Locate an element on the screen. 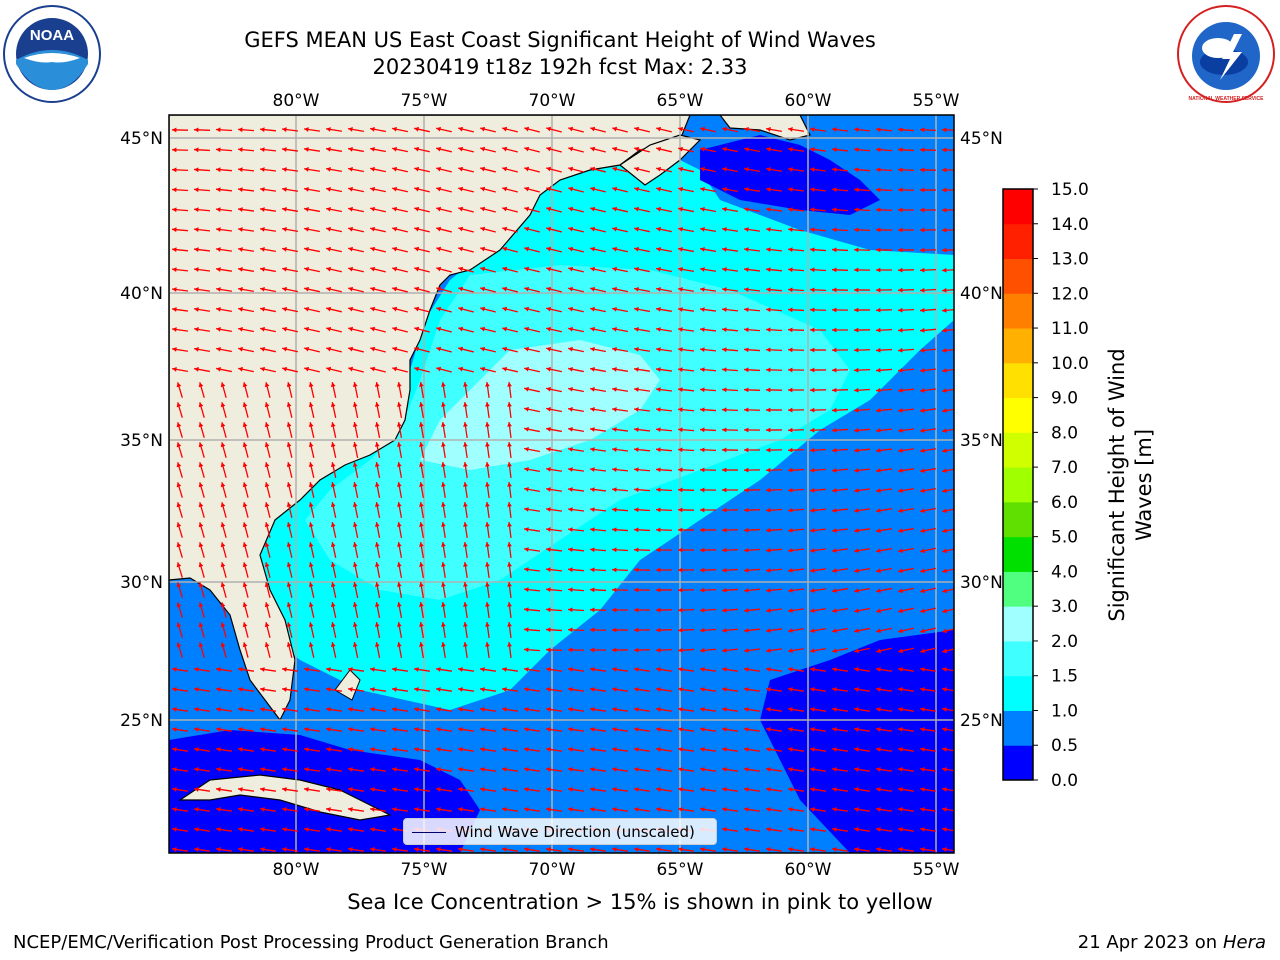  lat-tick-left: 40°N is located at coordinates (141, 294).